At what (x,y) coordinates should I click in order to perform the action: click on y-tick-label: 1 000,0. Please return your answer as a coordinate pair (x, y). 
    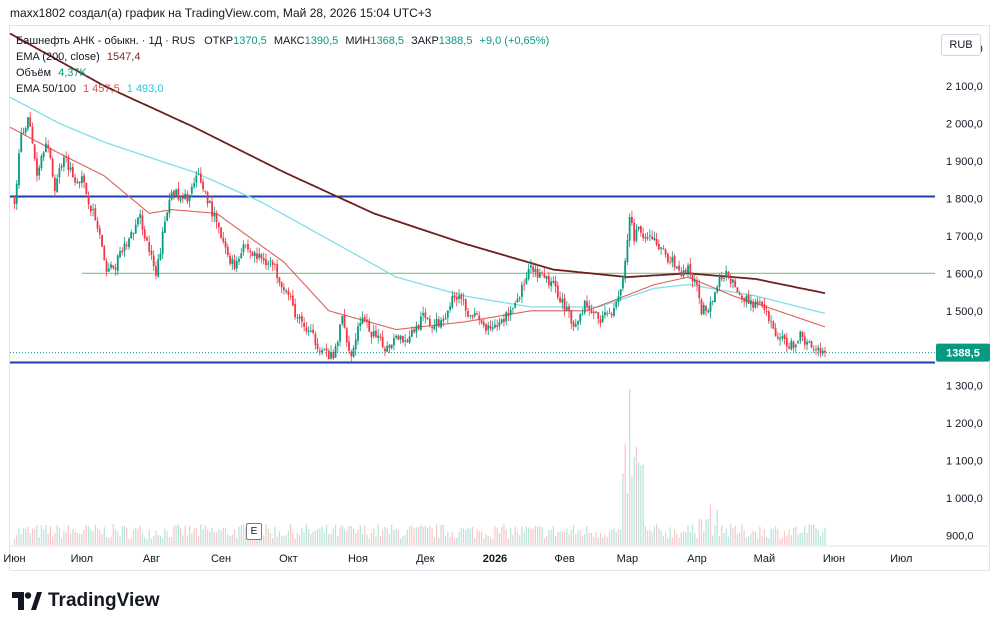
    Looking at the image, I should click on (964, 499).